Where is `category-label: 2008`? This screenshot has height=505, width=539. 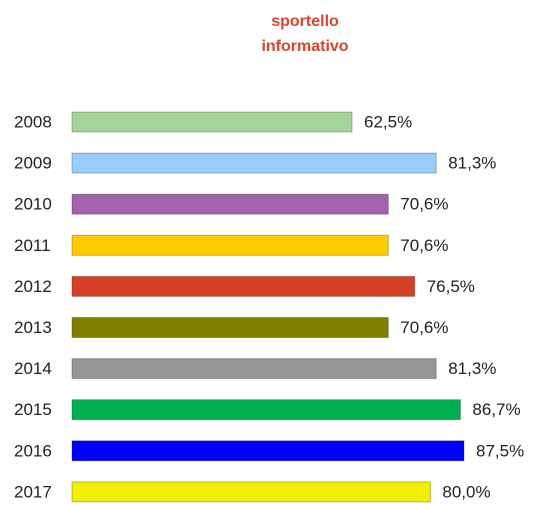 category-label: 2008 is located at coordinates (33, 121).